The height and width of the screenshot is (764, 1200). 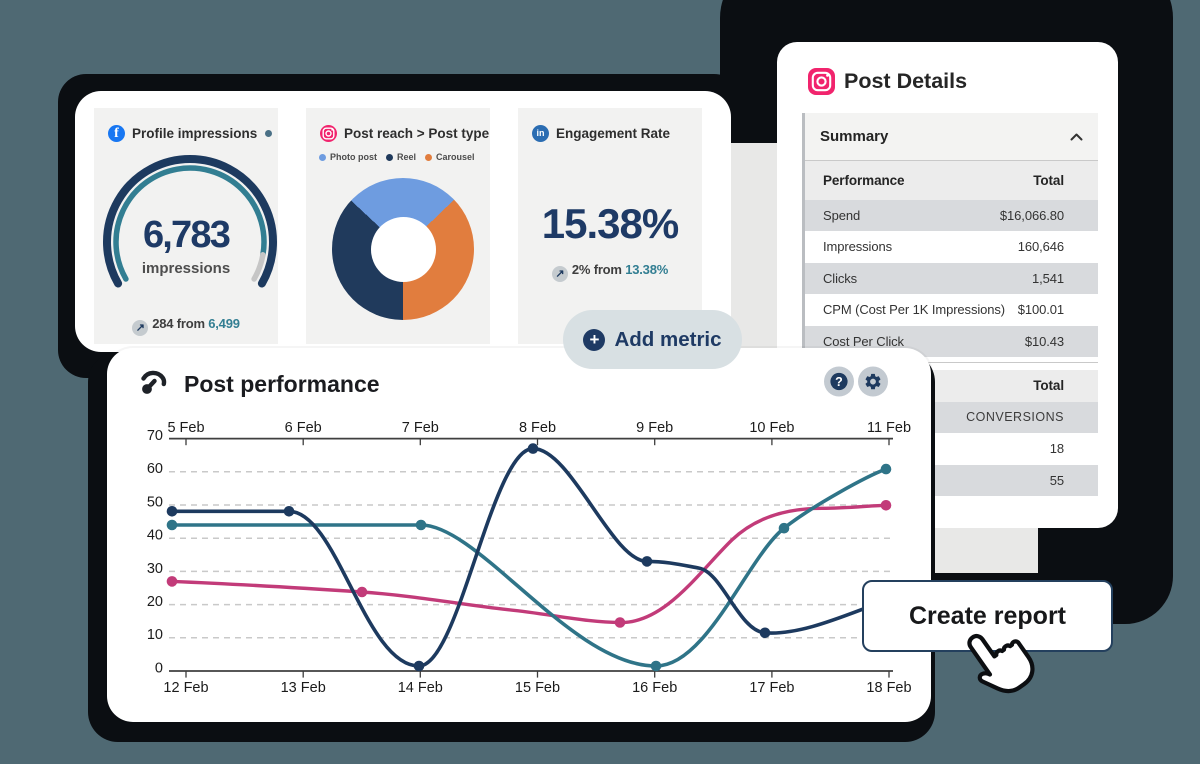 I want to click on svg-text: 17 Feb, so click(x=771, y=688).